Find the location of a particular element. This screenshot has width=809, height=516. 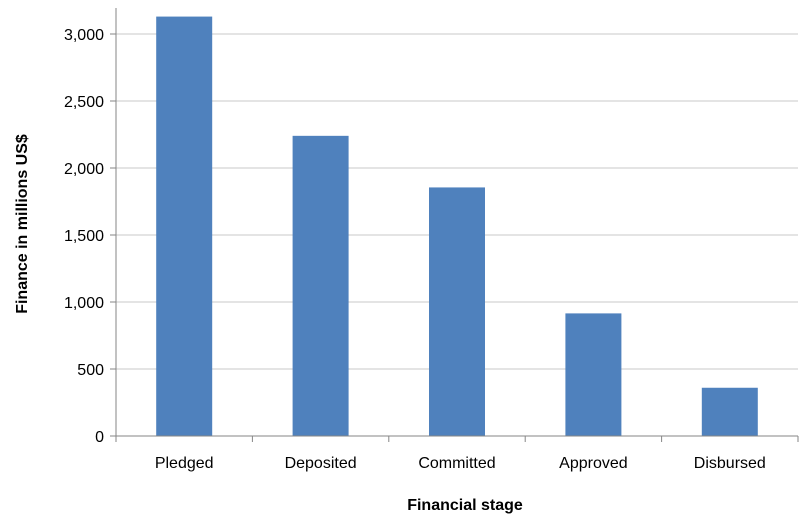

y-tick-label-2000: 2,000 is located at coordinates (84, 169).